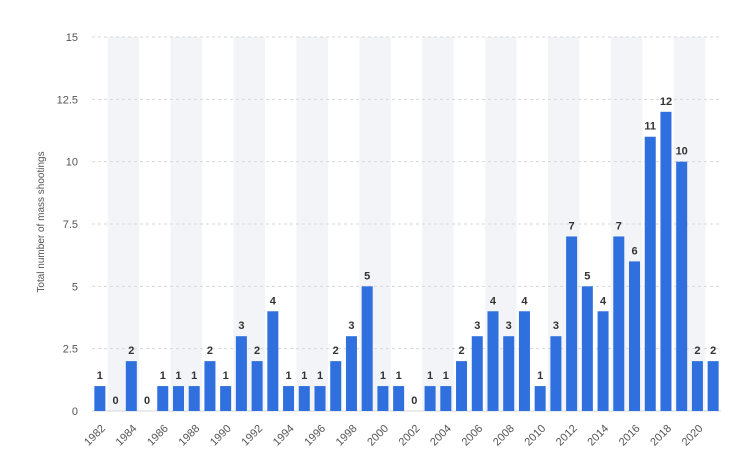 The height and width of the screenshot is (466, 738). Describe the element at coordinates (241, 326) in the screenshot. I see `data-label-1991: 3` at that location.